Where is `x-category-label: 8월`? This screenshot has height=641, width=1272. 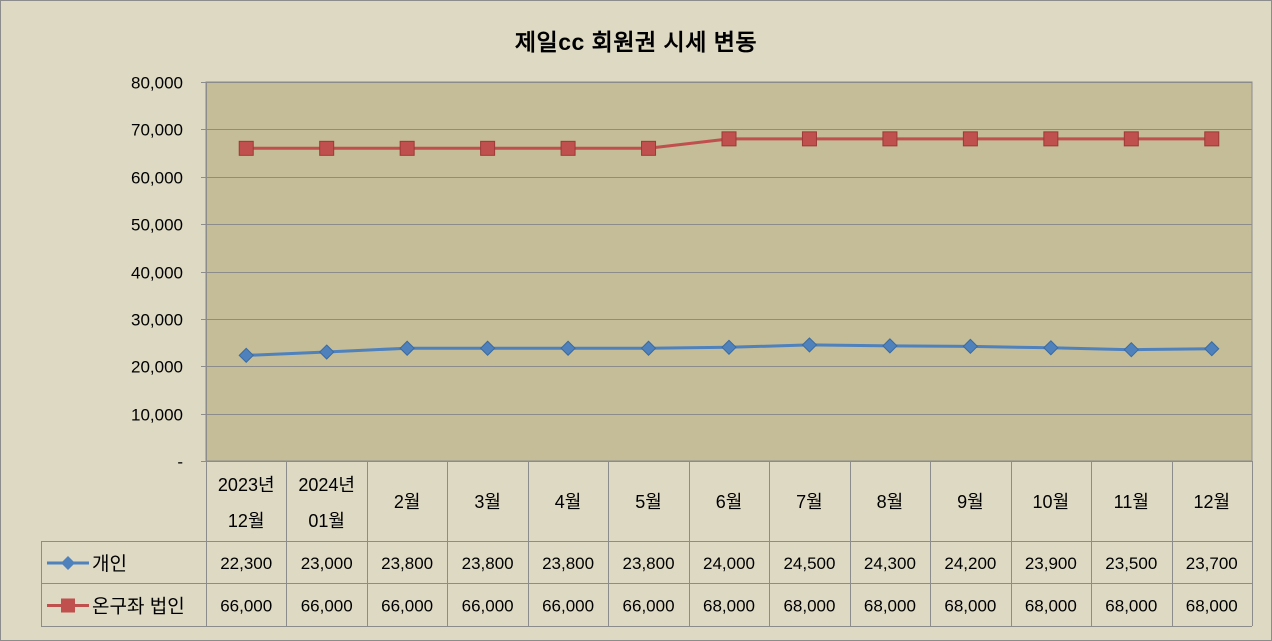 x-category-label: 8월 is located at coordinates (890, 502).